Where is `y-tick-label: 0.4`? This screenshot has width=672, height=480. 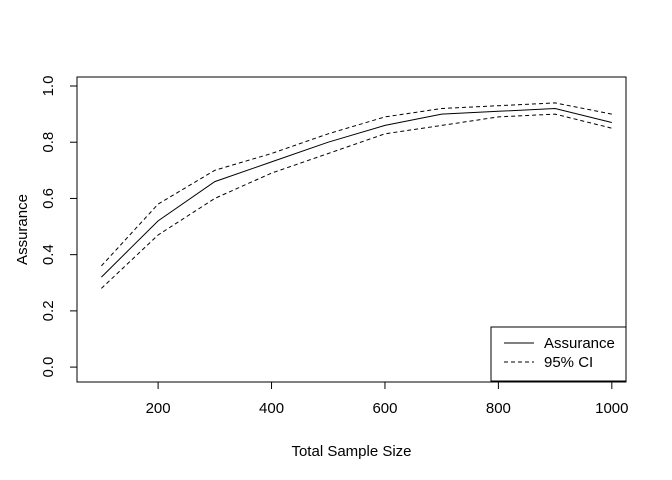 y-tick-label: 0.4 is located at coordinates (48, 254).